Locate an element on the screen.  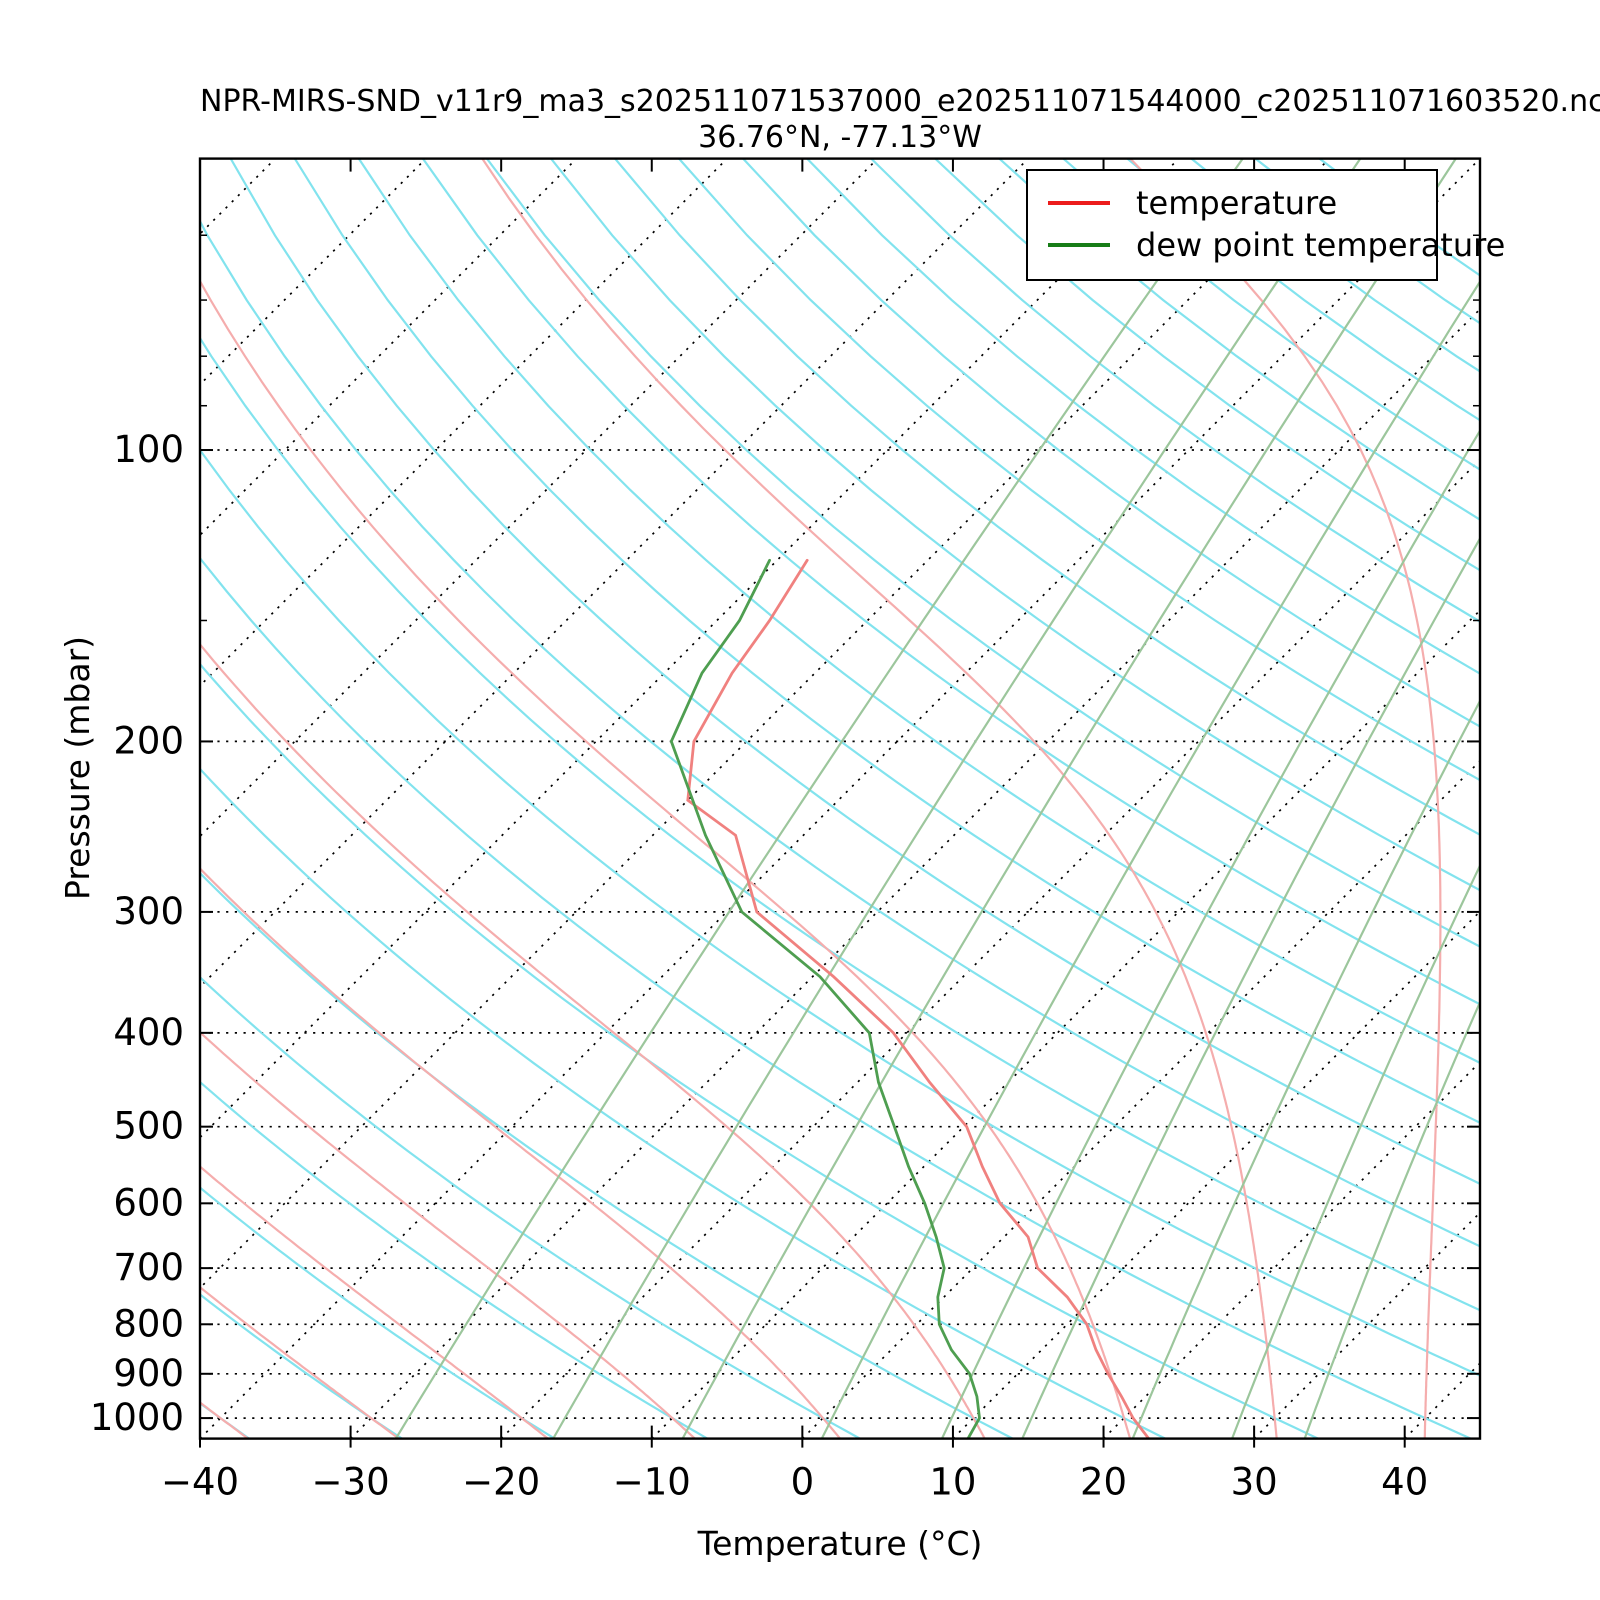
dew-point-line-swatch is located at coordinates (1079, 245).